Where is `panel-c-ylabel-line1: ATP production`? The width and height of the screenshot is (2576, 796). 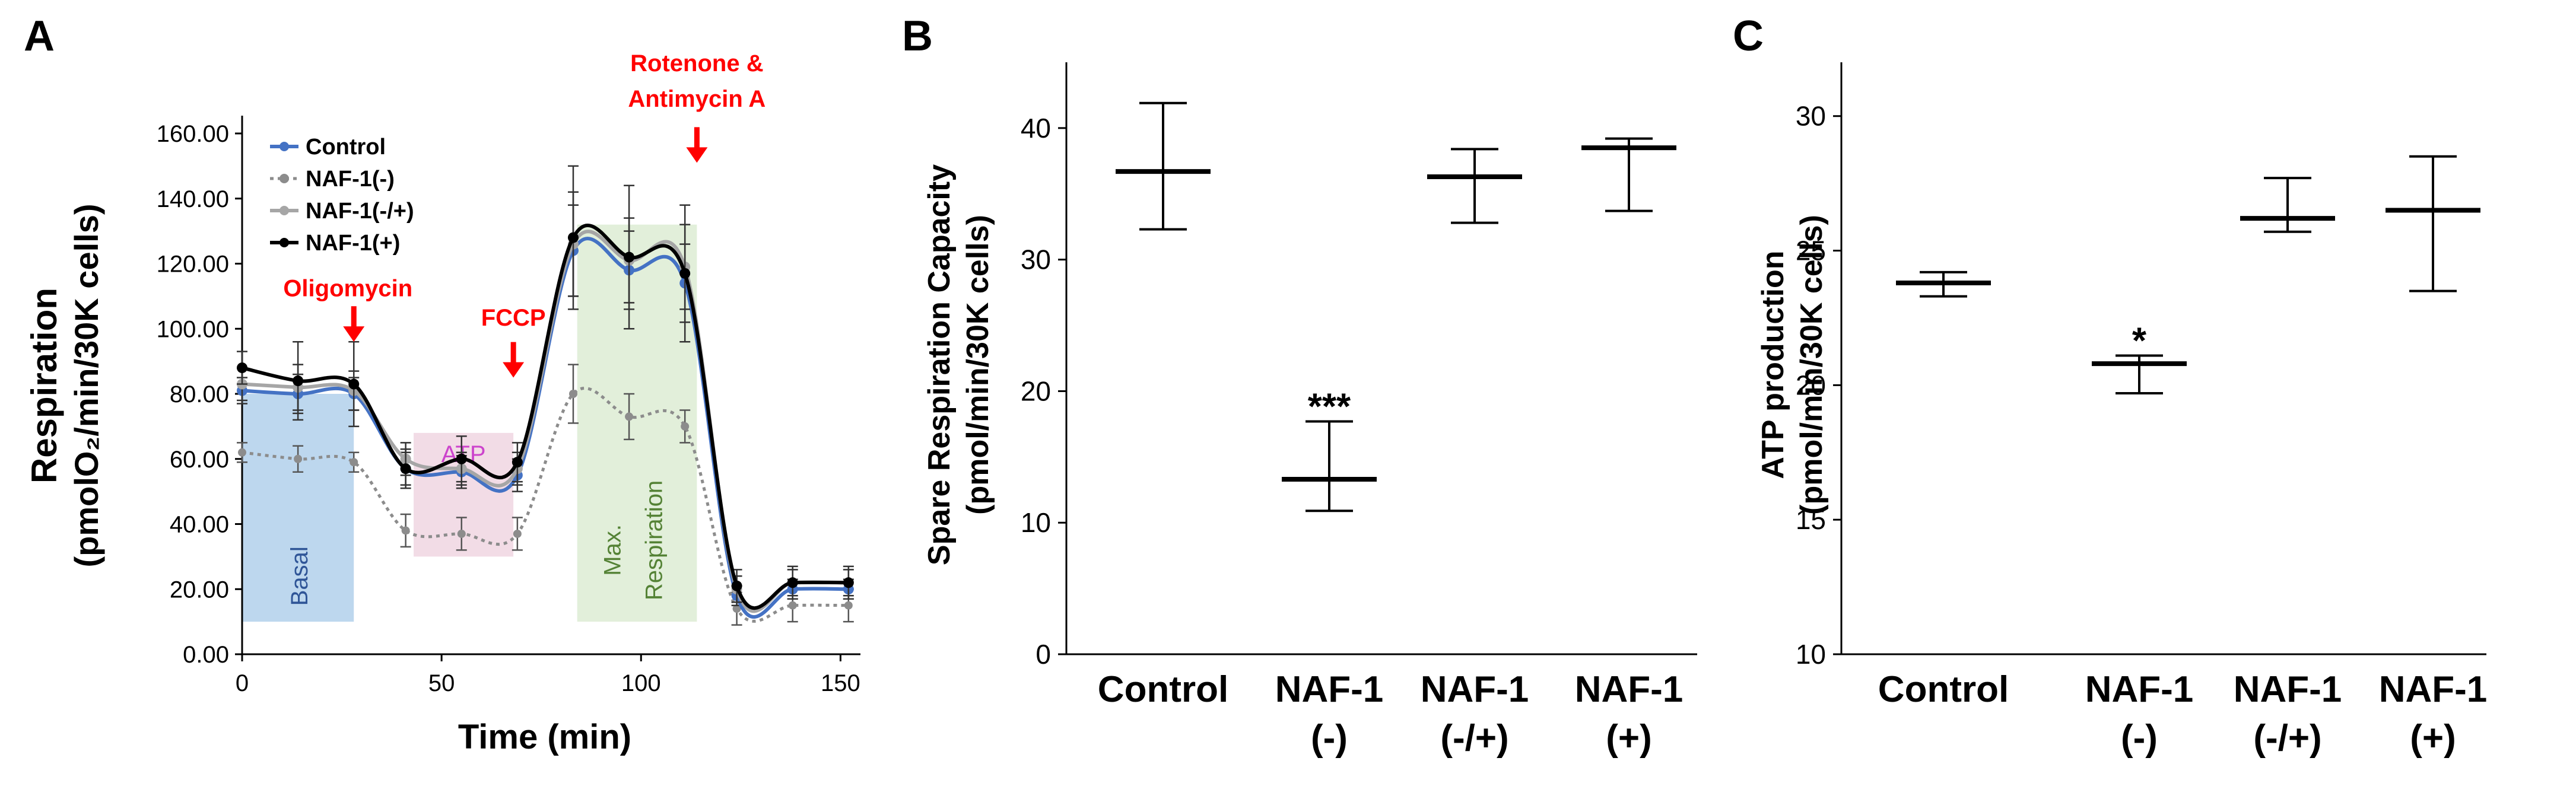 panel-c-ylabel-line1: ATP production is located at coordinates (1773, 364).